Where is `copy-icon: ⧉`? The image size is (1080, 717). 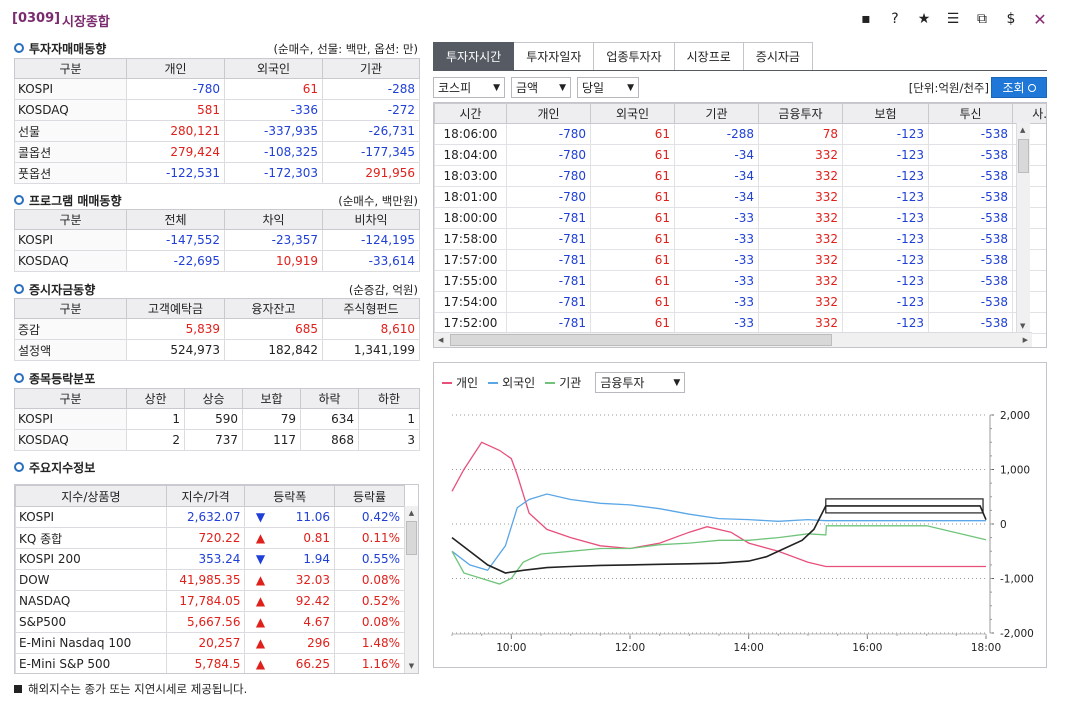
copy-icon: ⧉ is located at coordinates (982, 19).